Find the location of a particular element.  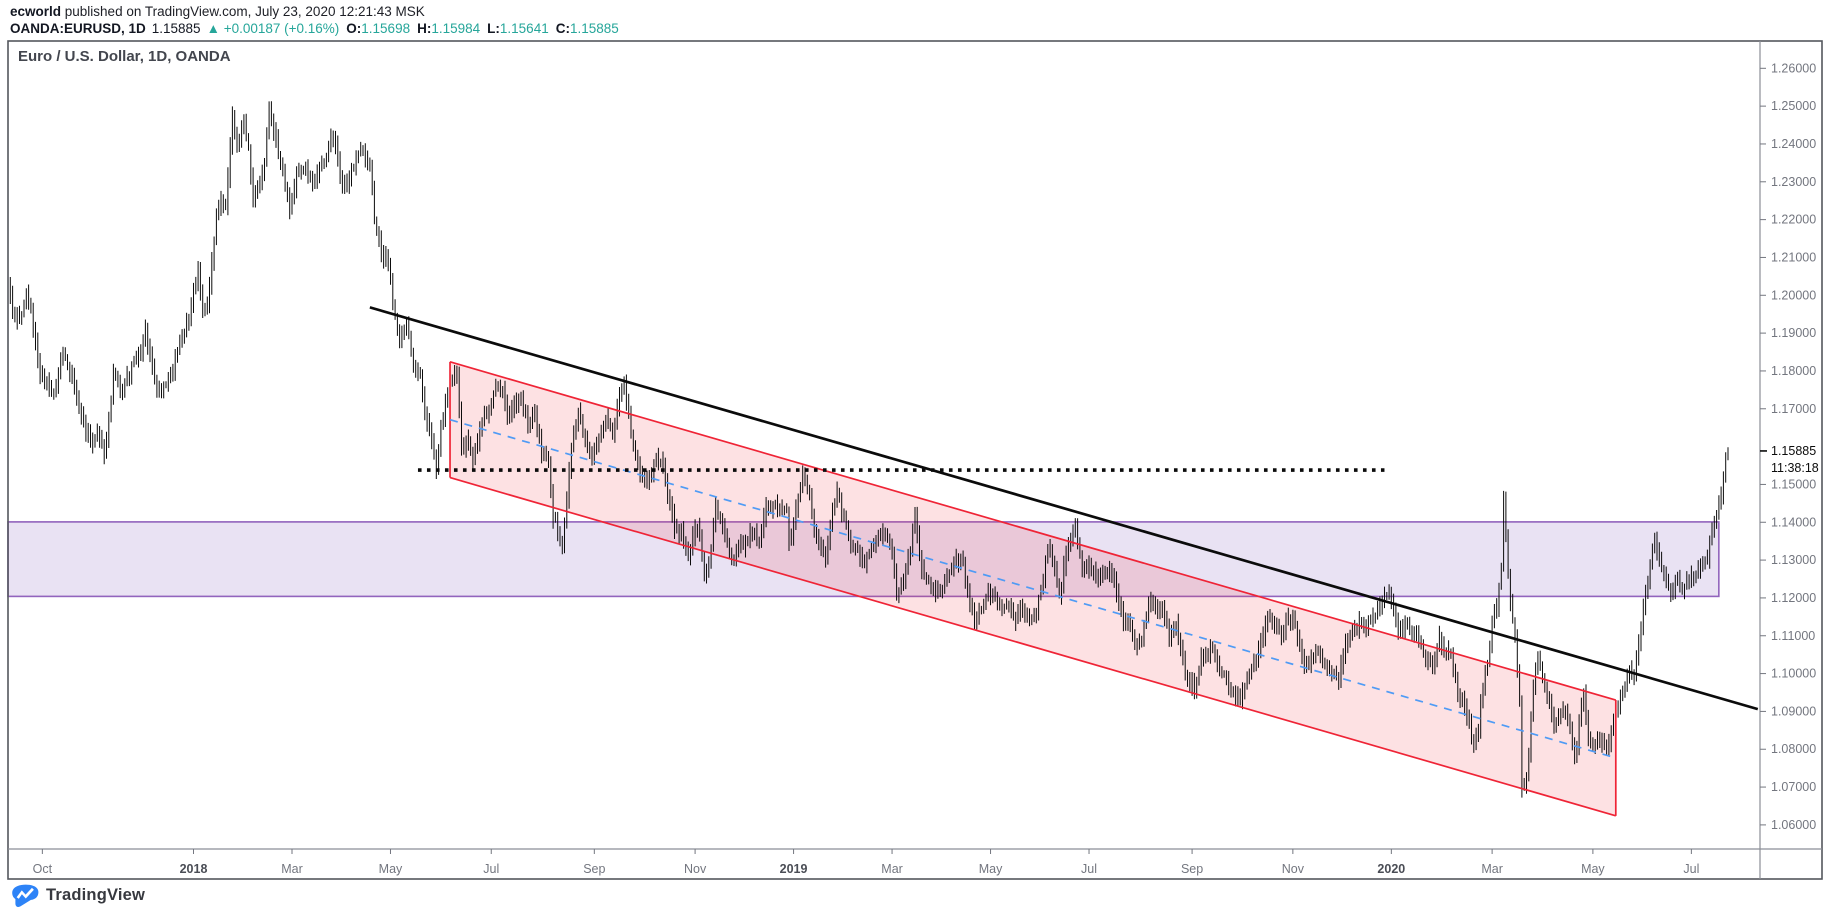

tradingview-mountain-icon is located at coordinates (25, 895).